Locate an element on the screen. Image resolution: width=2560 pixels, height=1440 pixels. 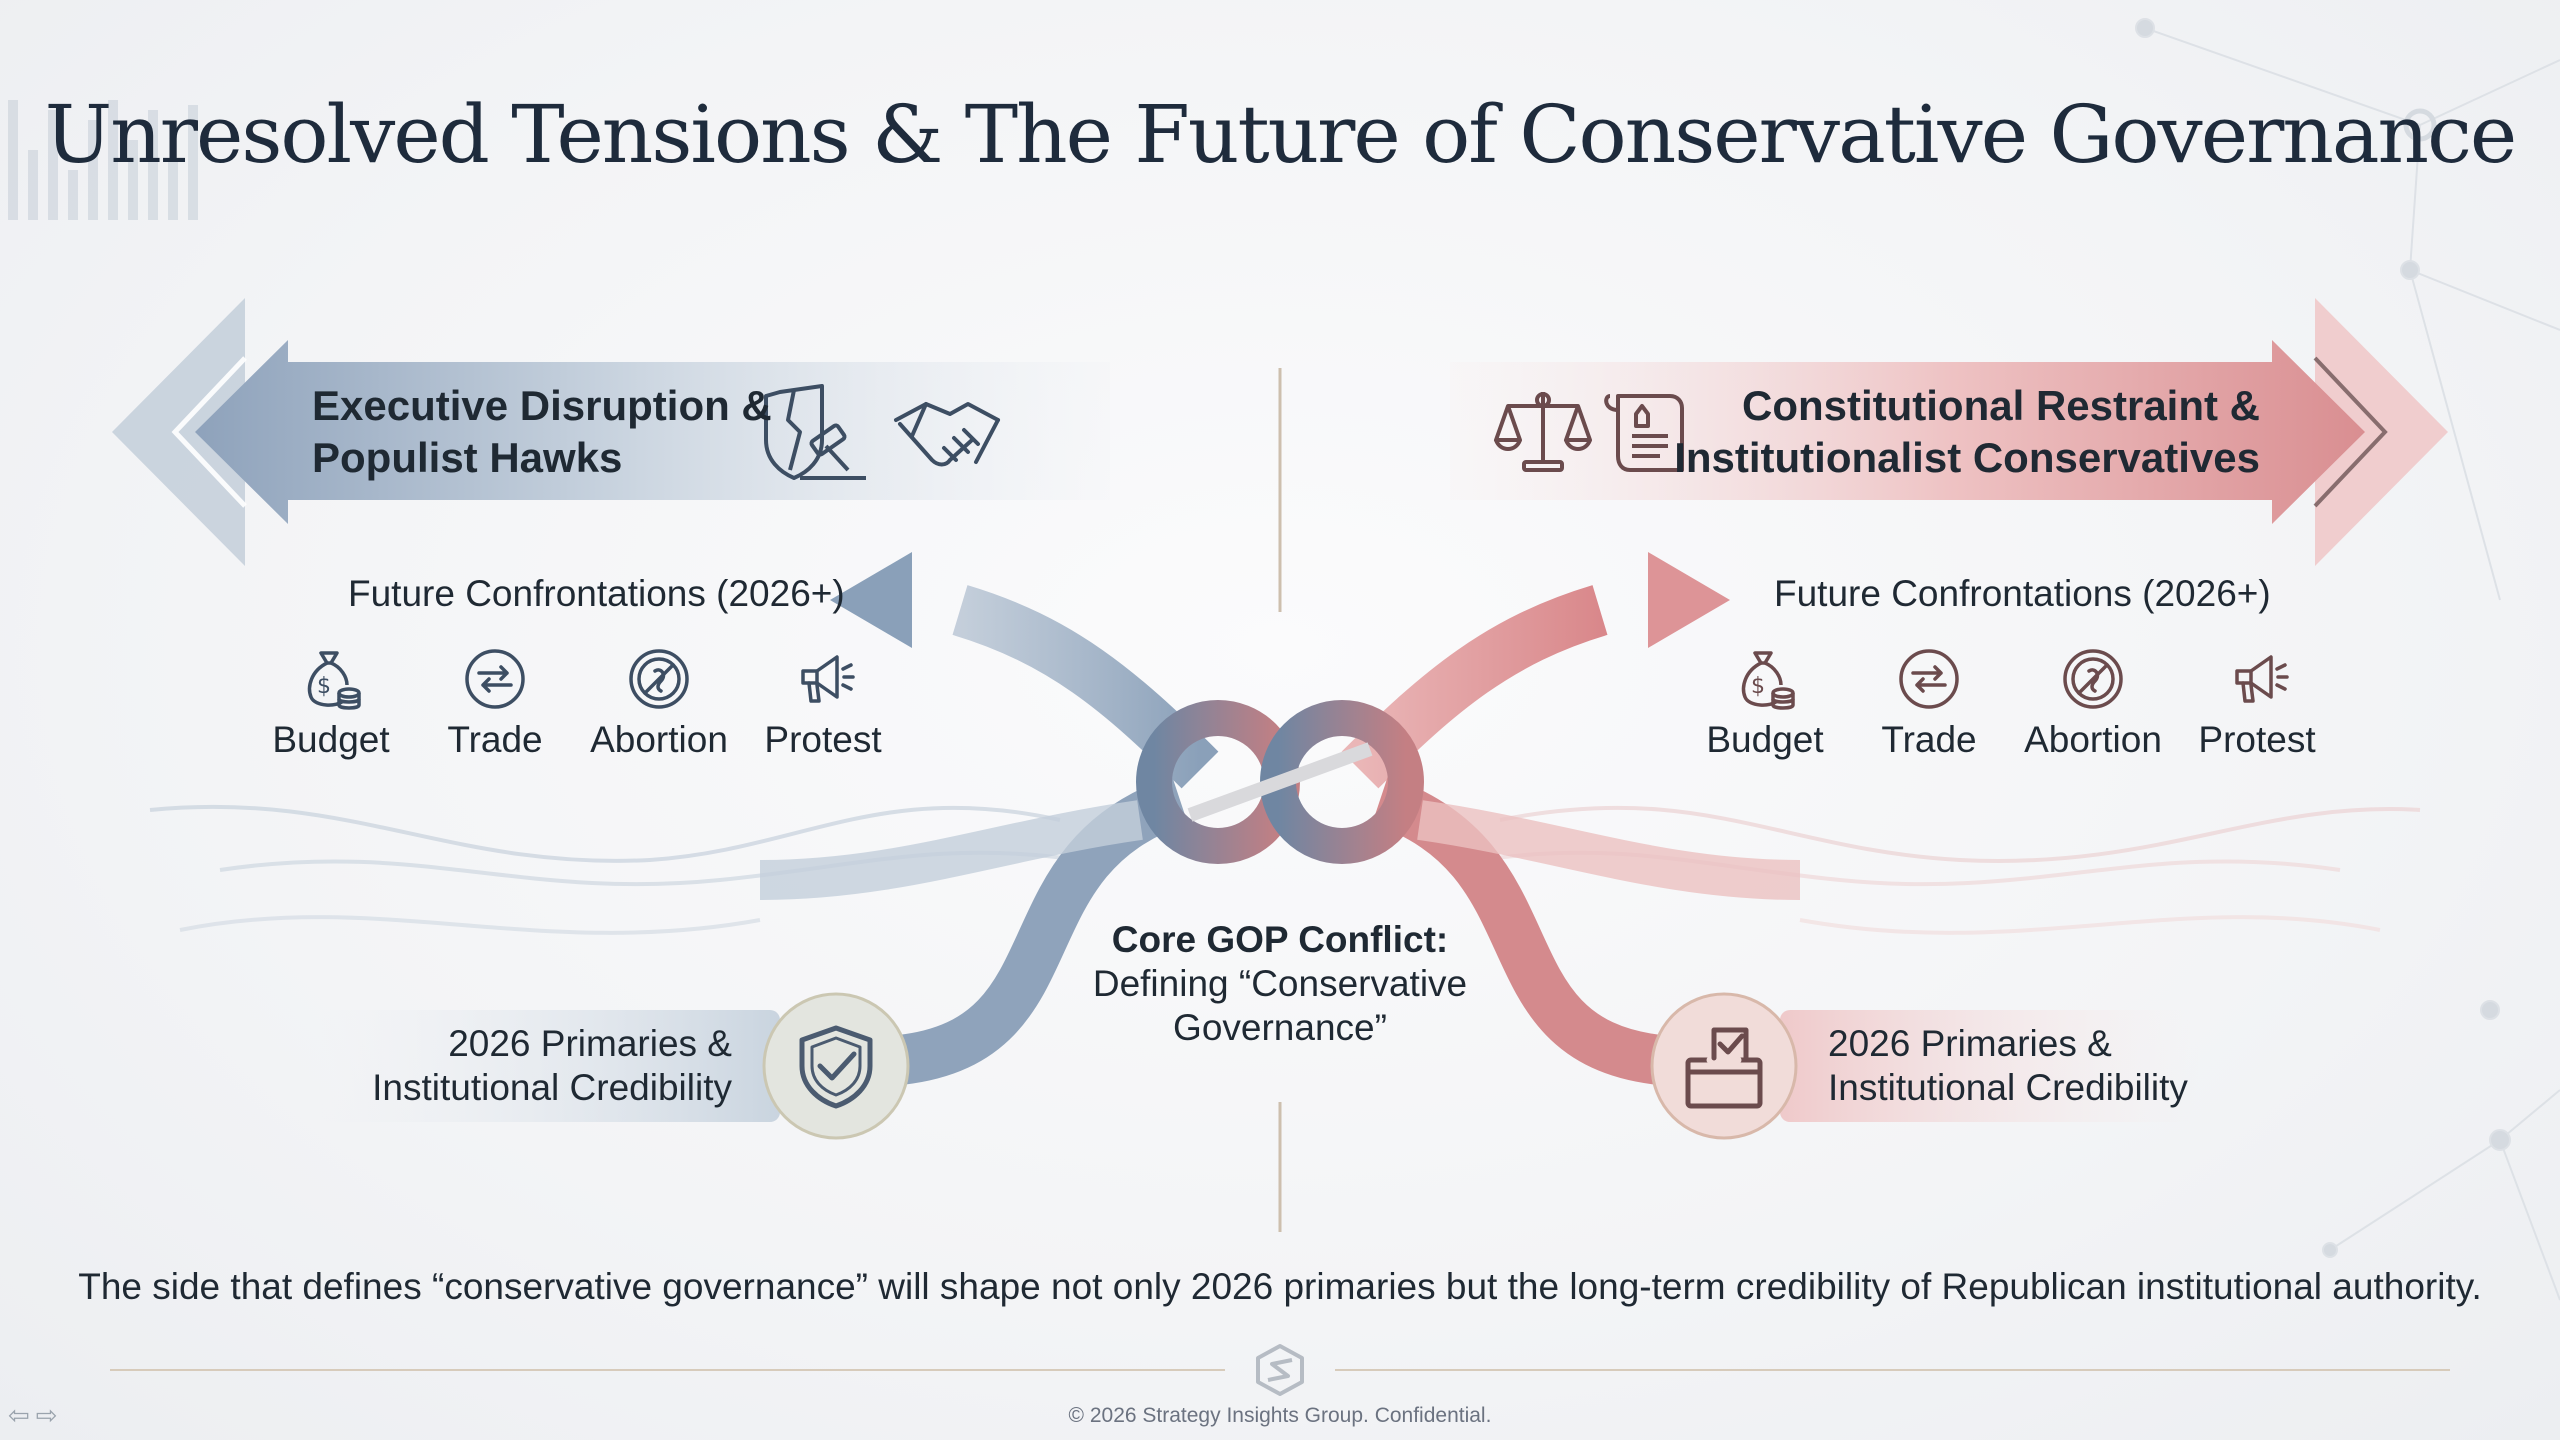
next-slide-icon: ⇨ is located at coordinates (46, 1415).